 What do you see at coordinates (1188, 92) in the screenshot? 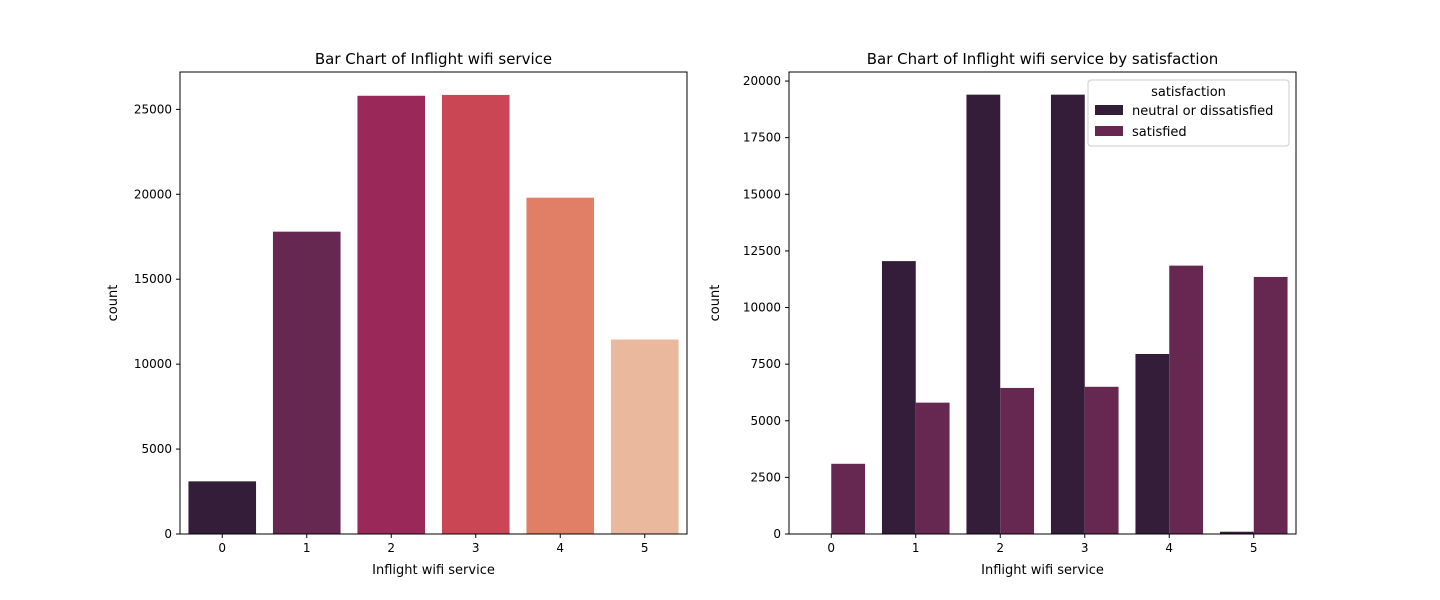
I see `legend-title: satisfaction` at bounding box center [1188, 92].